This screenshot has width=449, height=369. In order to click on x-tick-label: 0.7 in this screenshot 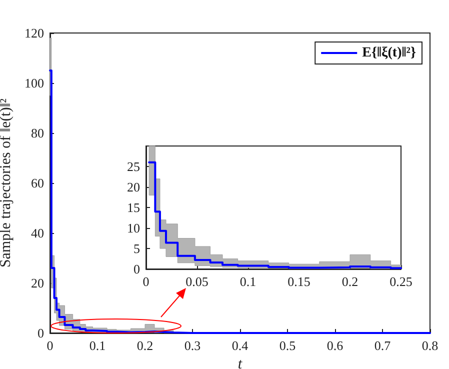, I will do `click(383, 345)`.